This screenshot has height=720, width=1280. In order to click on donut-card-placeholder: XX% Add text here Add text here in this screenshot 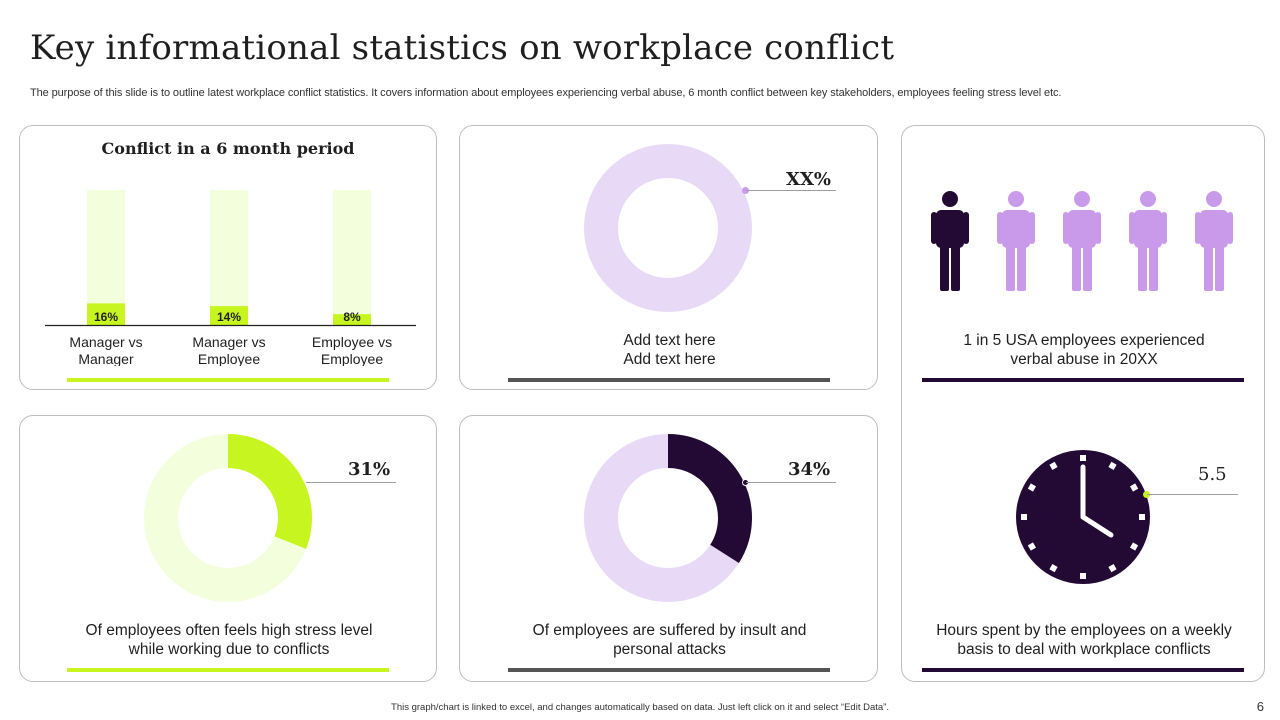, I will do `click(668, 257)`.